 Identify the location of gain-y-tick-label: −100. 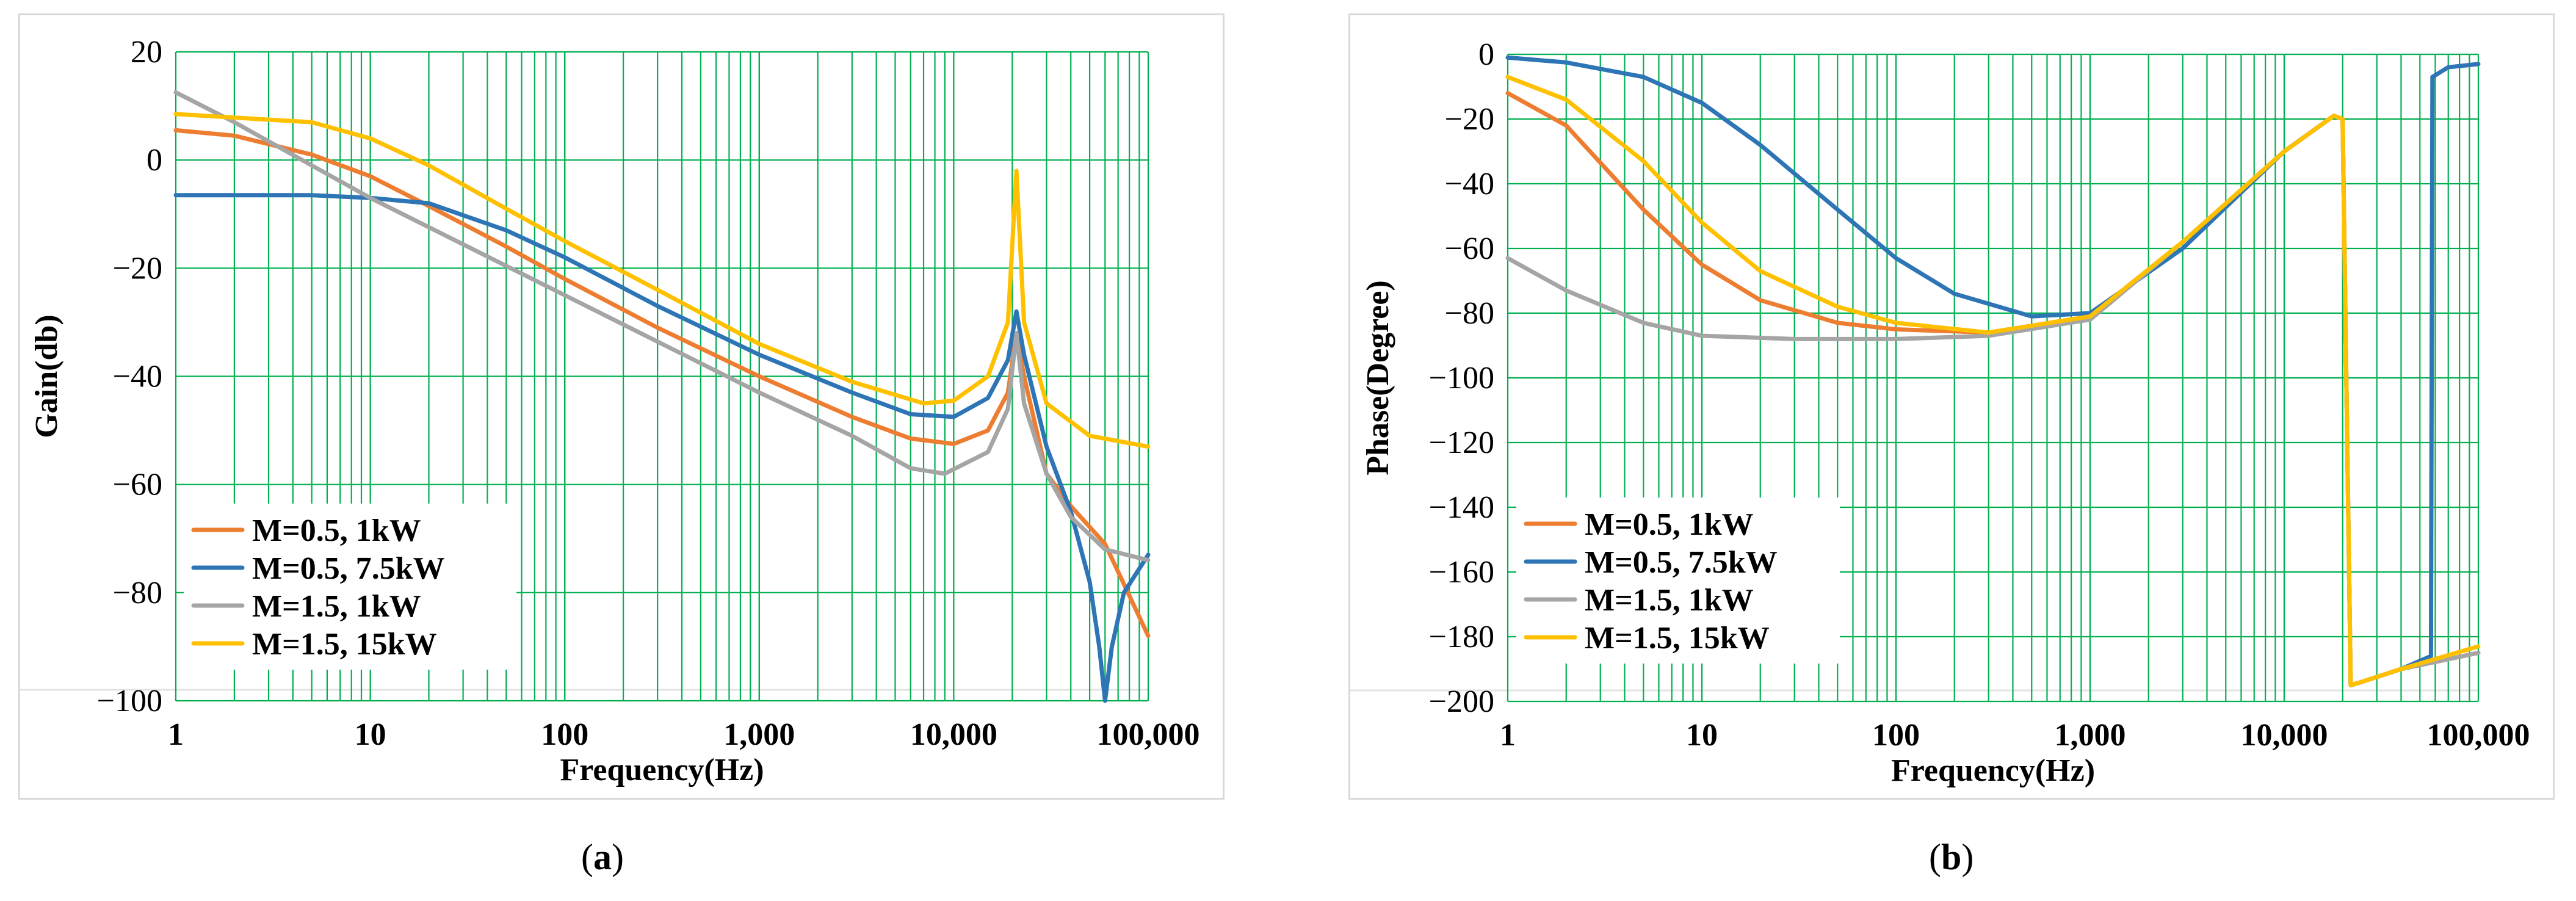
(129, 701).